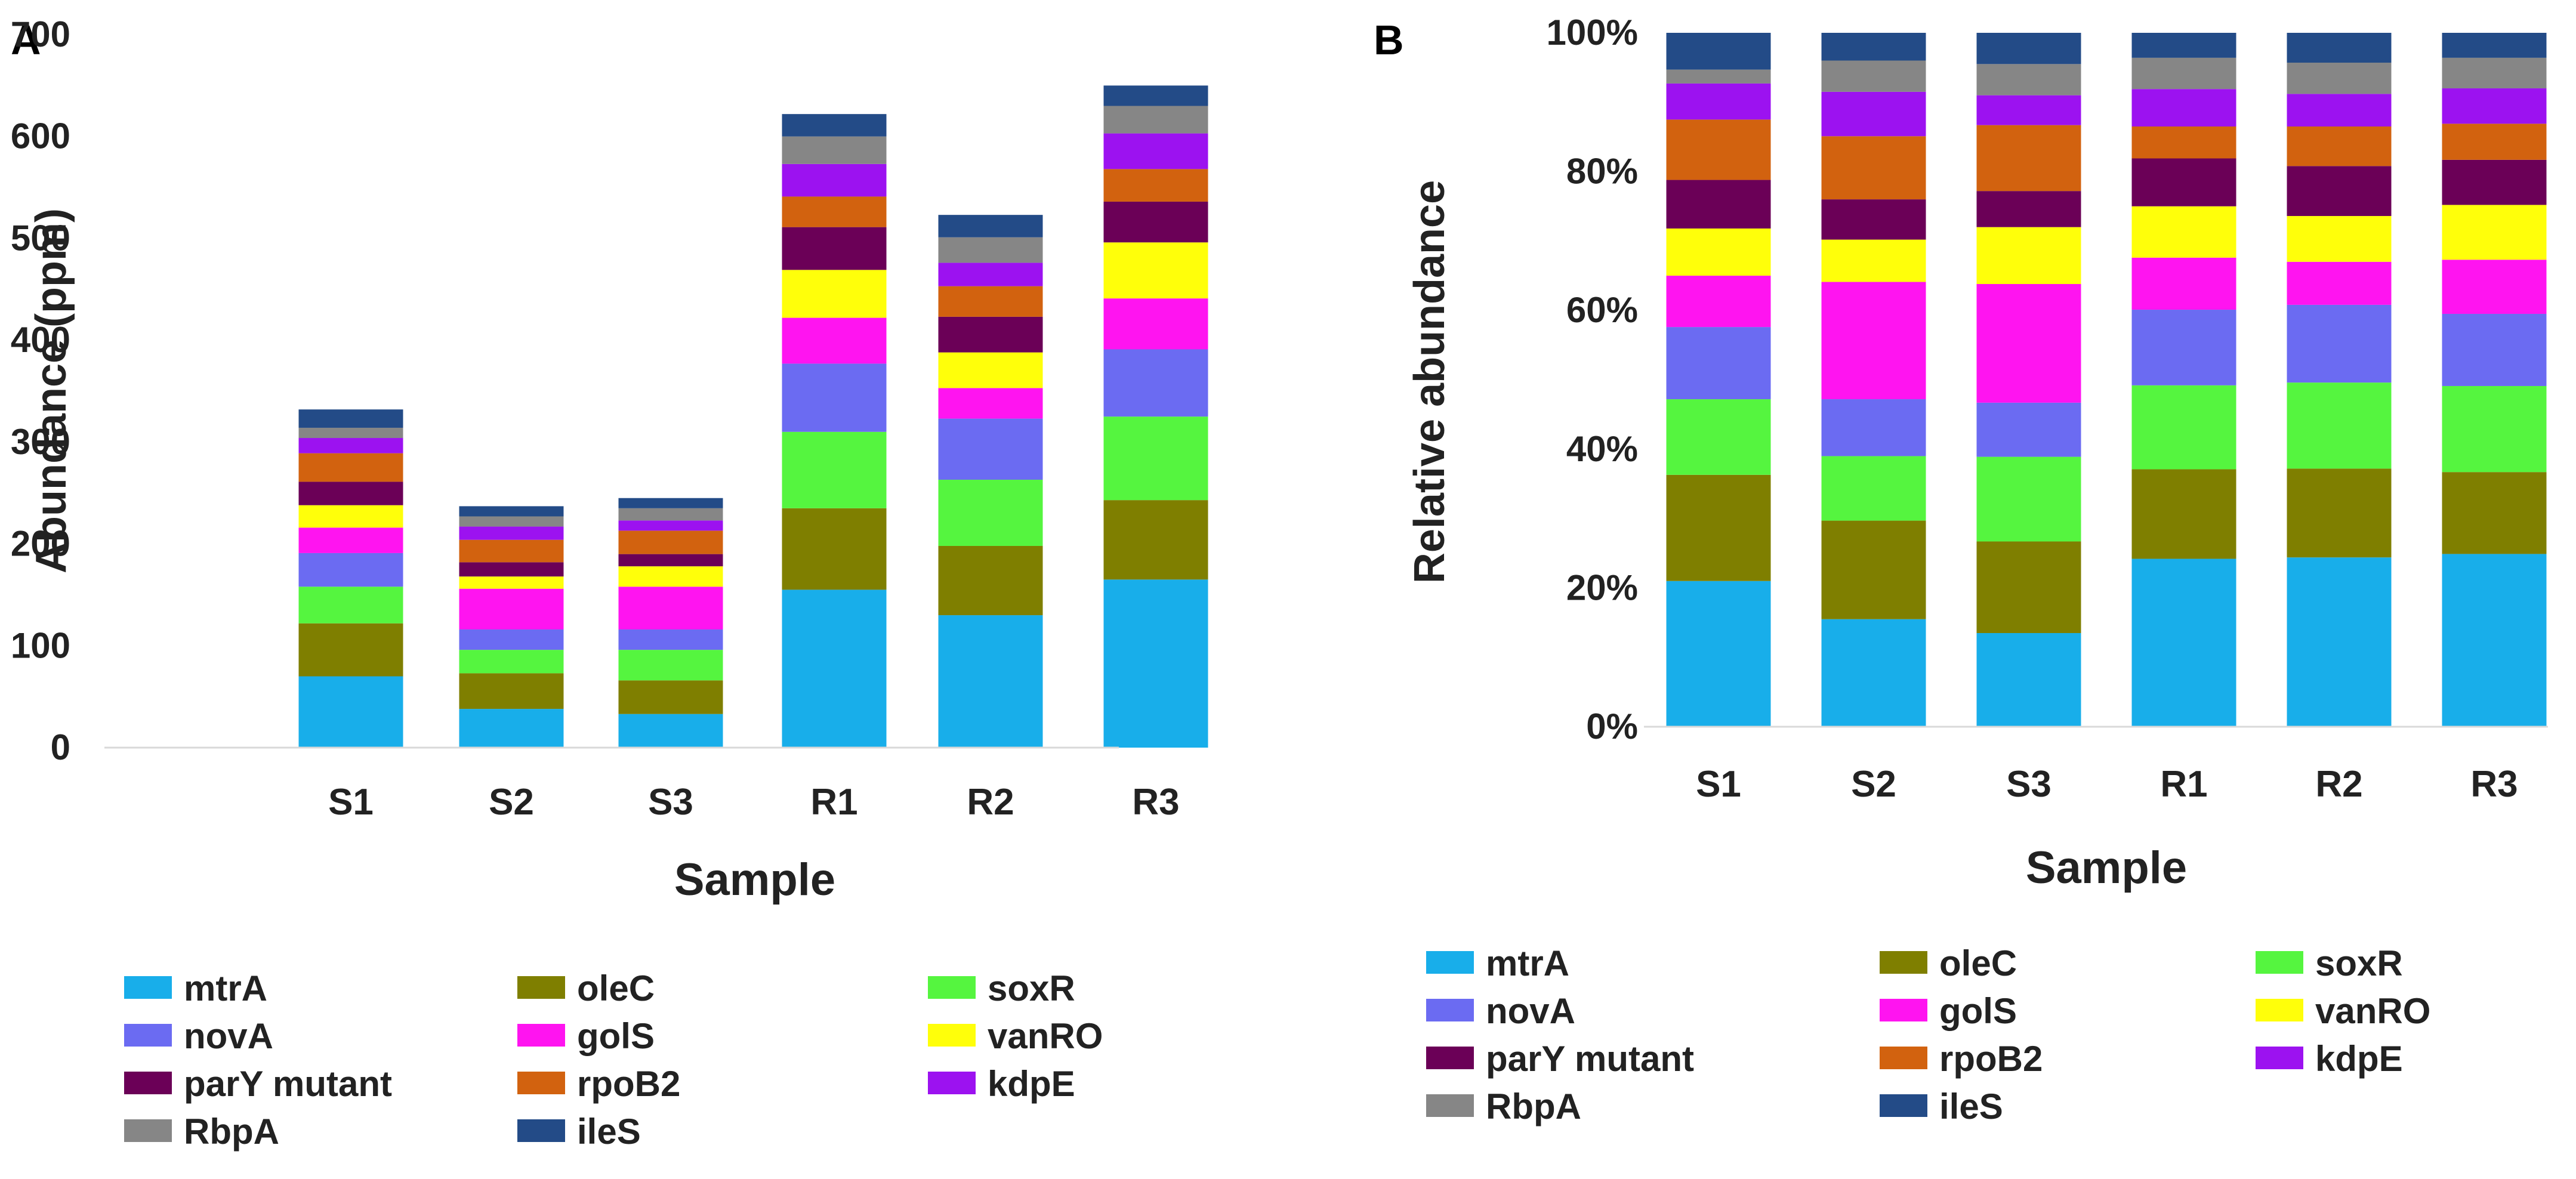  What do you see at coordinates (1602, 587) in the screenshot?
I see `y-tick-label-b: 20%` at bounding box center [1602, 587].